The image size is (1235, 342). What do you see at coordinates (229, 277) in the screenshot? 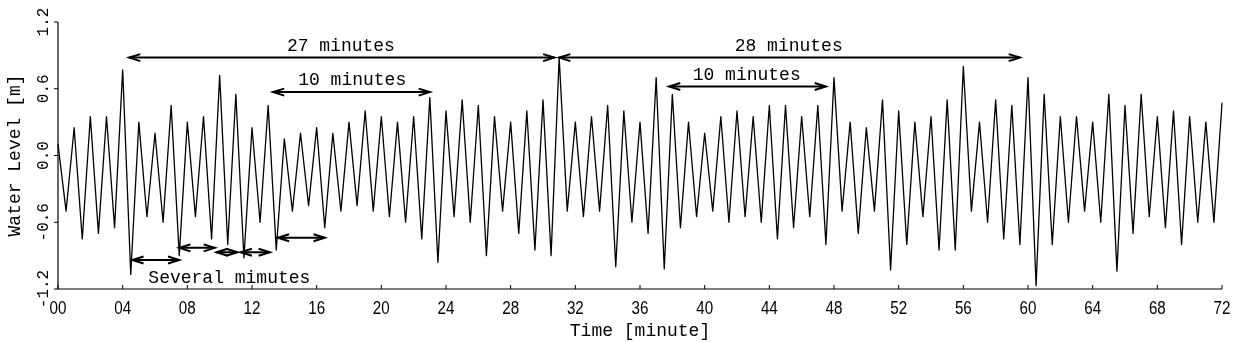
I see `annotation: Several mimutes` at bounding box center [229, 277].